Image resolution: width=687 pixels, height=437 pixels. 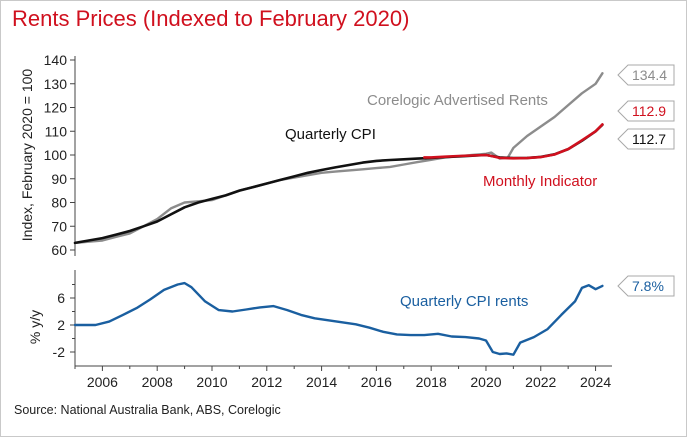 I want to click on chart-title: Rents Prices (Indexed to February 2020), so click(x=211, y=18).